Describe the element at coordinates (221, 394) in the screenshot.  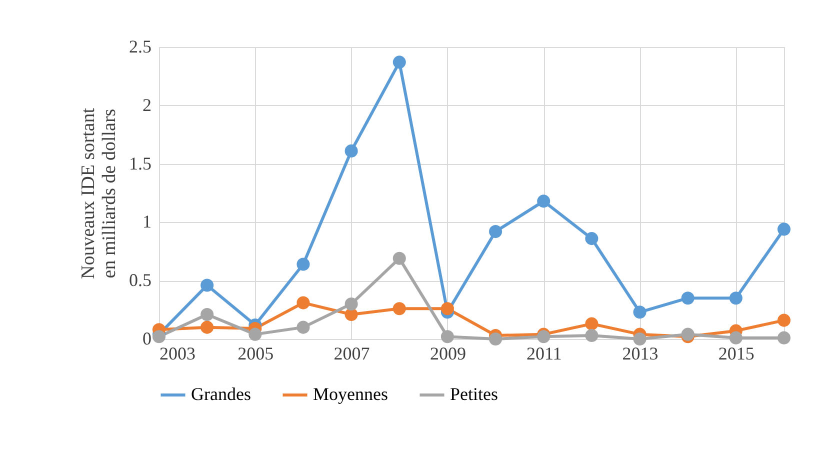
I see `legend-label: Grandes` at that location.